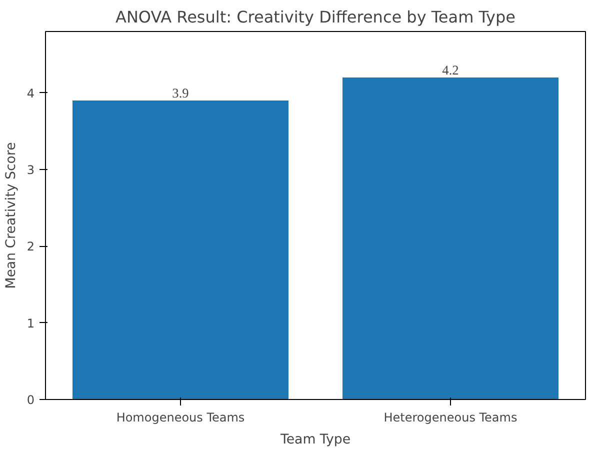 The height and width of the screenshot is (455, 608). I want to click on y-axis-title: Mean Creativity Score, so click(11, 215).